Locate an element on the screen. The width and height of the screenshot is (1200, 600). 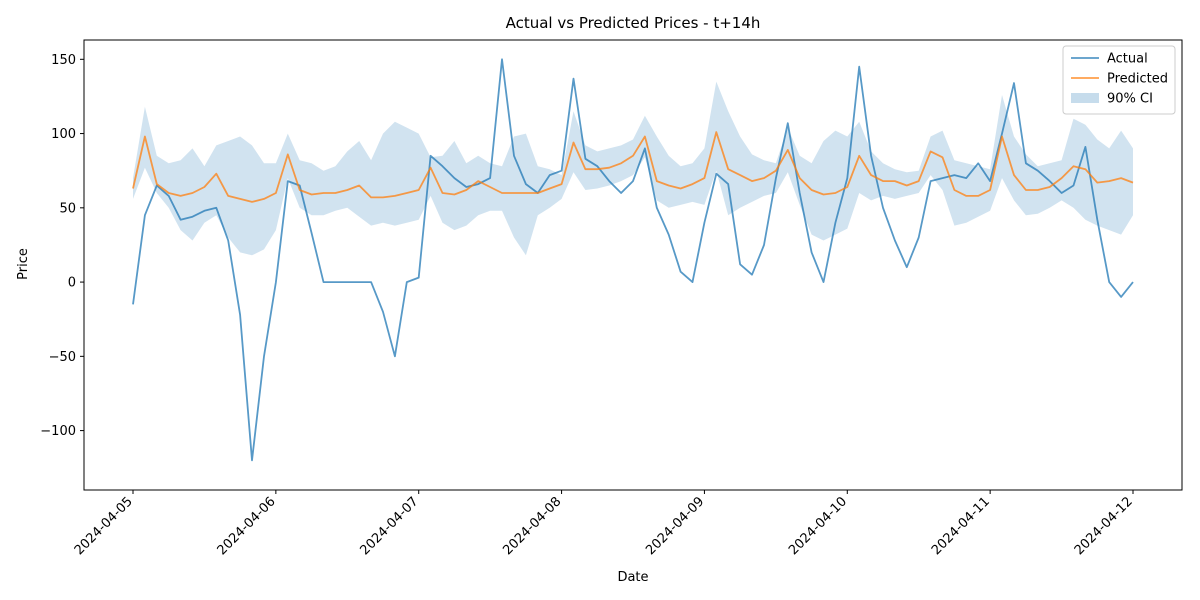
legend-predicted-label: Predicted is located at coordinates (1137, 79).